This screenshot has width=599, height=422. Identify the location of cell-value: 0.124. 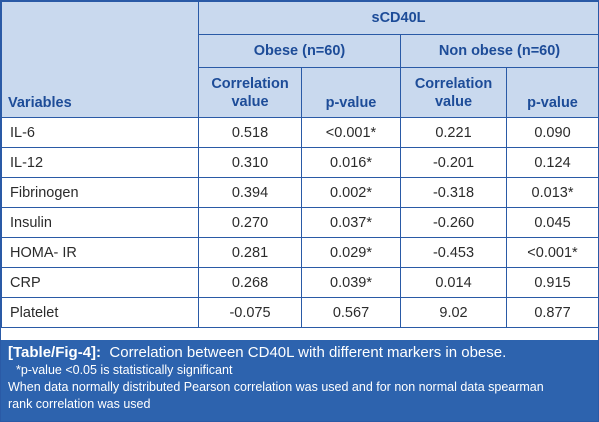
(552, 162).